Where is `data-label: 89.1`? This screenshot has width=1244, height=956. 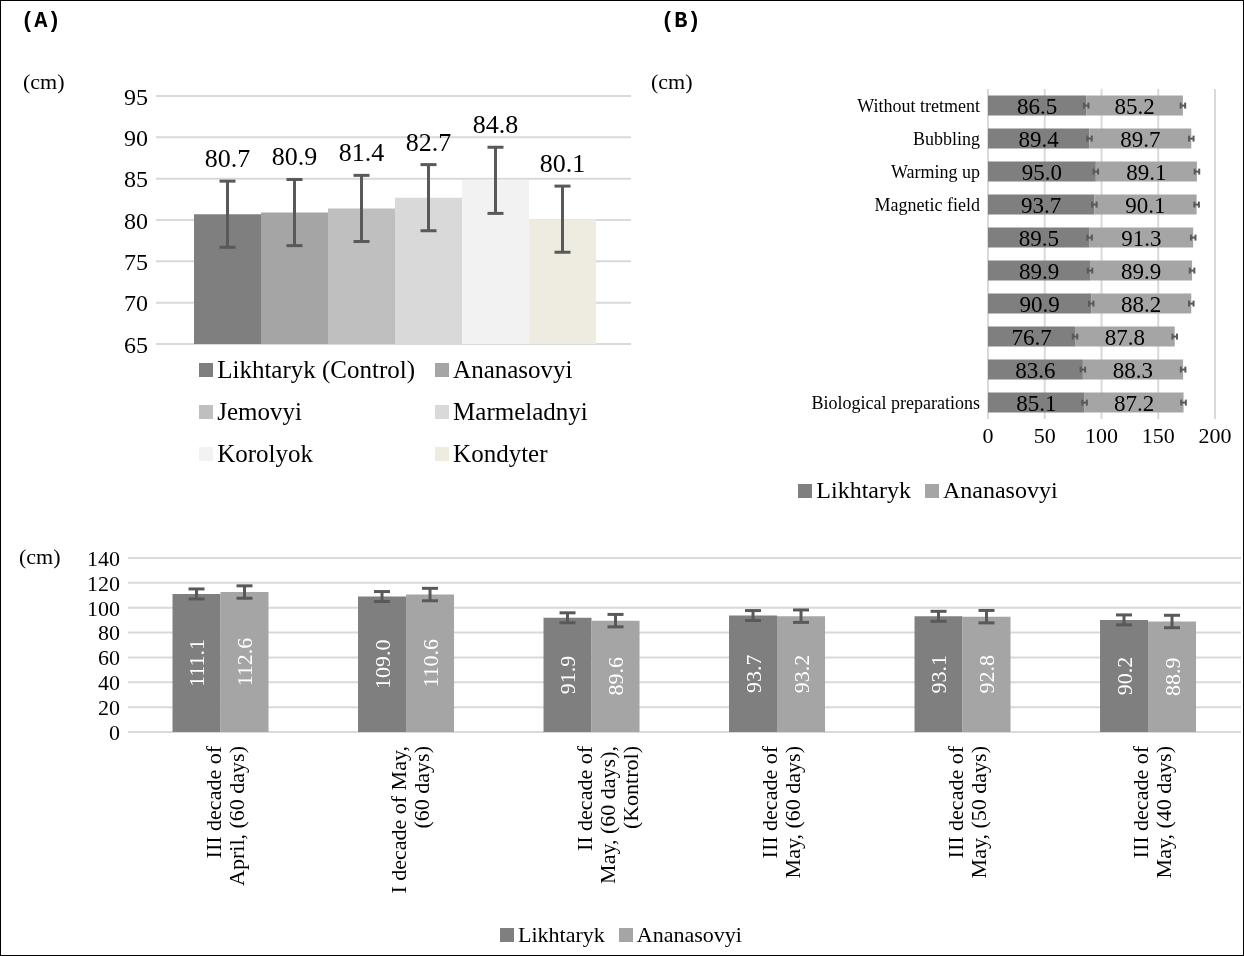 data-label: 89.1 is located at coordinates (1146, 172).